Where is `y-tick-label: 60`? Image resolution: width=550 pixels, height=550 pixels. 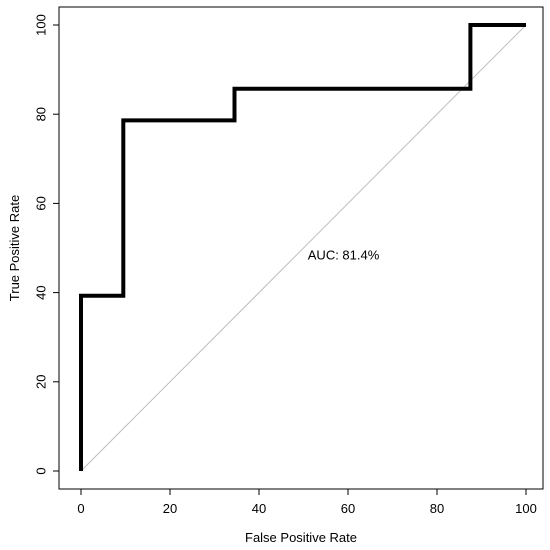
y-tick-label: 60 is located at coordinates (41, 203).